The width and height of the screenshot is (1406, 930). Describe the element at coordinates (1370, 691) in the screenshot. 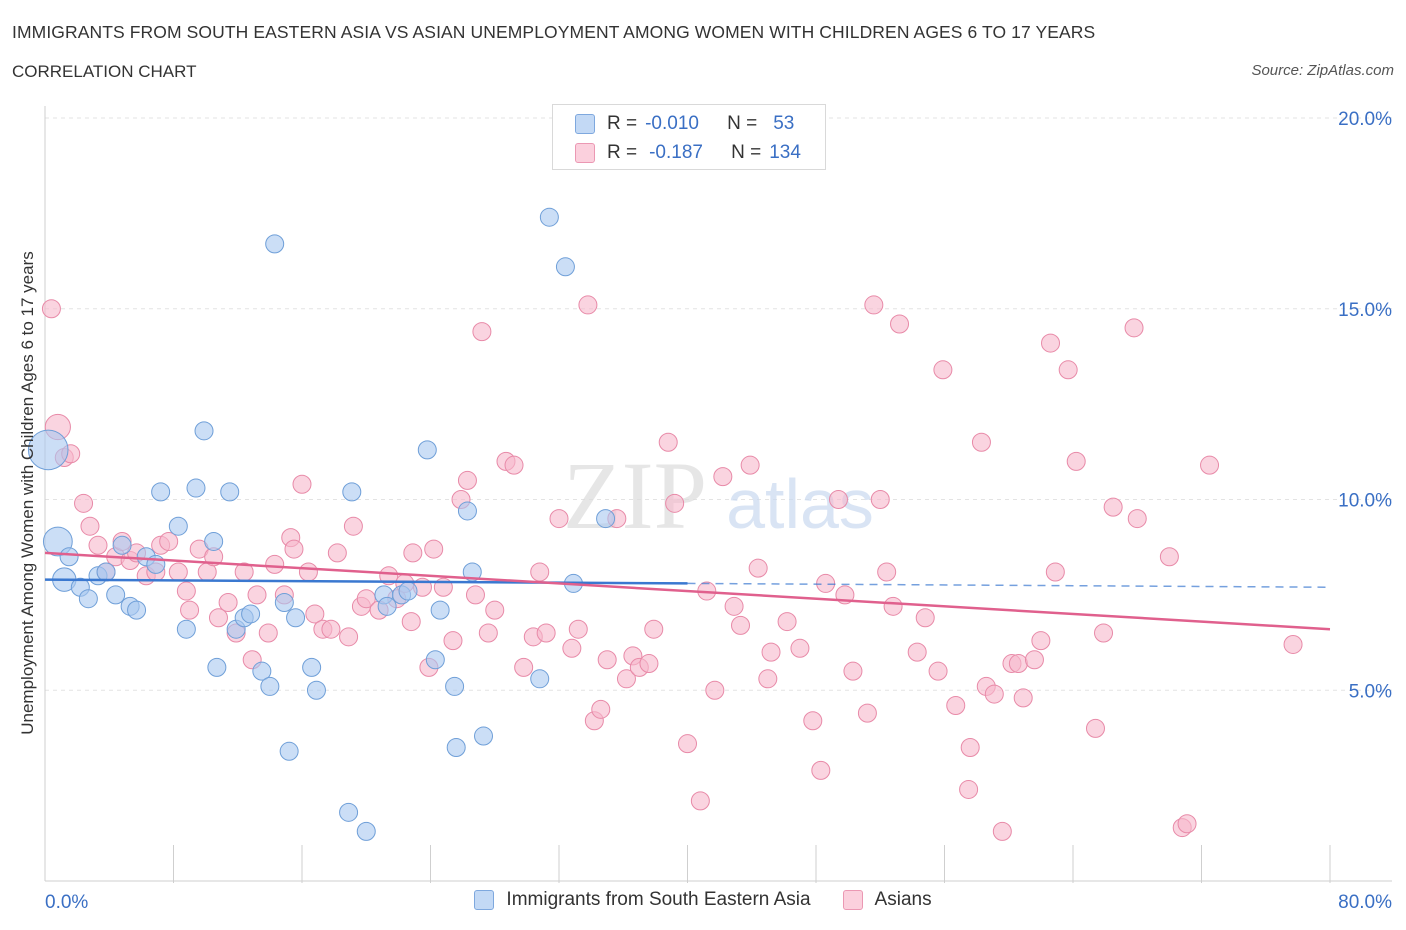

I see `y-tick-label: 5.0%` at that location.